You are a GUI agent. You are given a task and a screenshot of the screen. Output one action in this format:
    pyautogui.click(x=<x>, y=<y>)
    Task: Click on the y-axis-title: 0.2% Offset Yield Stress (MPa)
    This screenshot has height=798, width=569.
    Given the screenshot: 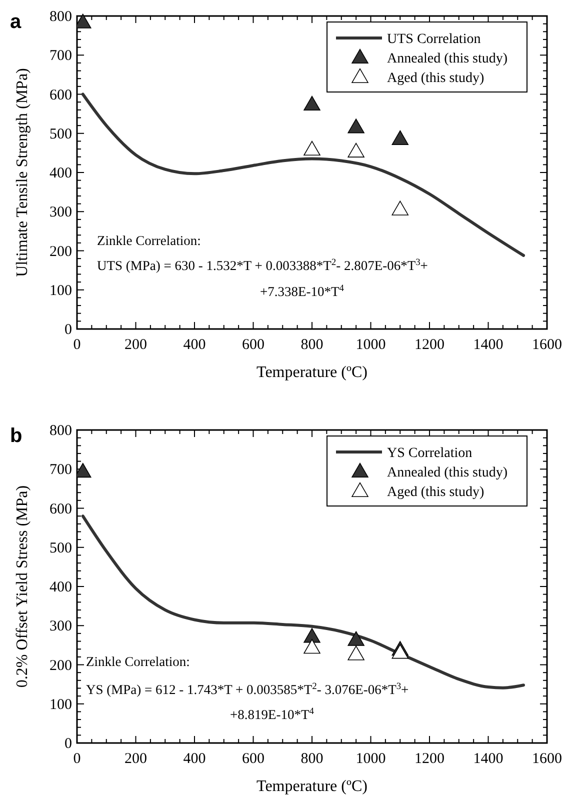 What is the action you would take?
    pyautogui.click(x=22, y=586)
    